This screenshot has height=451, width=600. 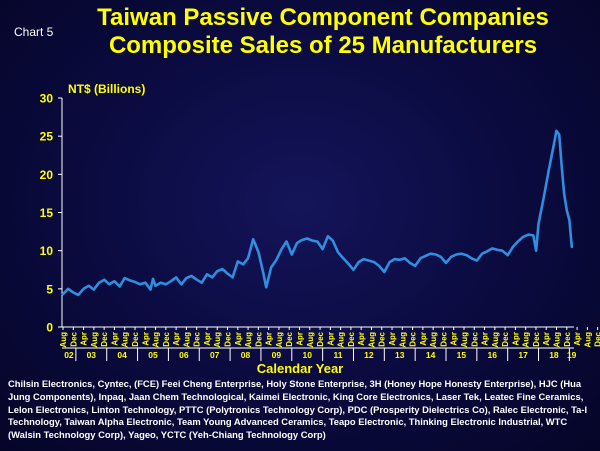 What do you see at coordinates (122, 355) in the screenshot?
I see `x-year-label: 04` at bounding box center [122, 355].